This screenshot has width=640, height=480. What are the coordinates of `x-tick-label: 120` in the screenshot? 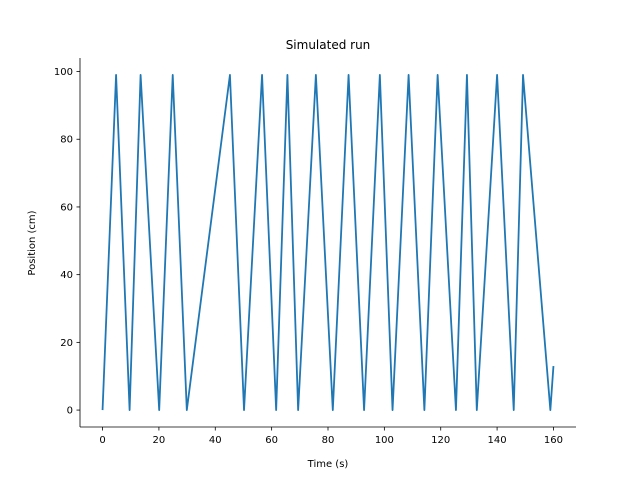 It's located at (440, 440).